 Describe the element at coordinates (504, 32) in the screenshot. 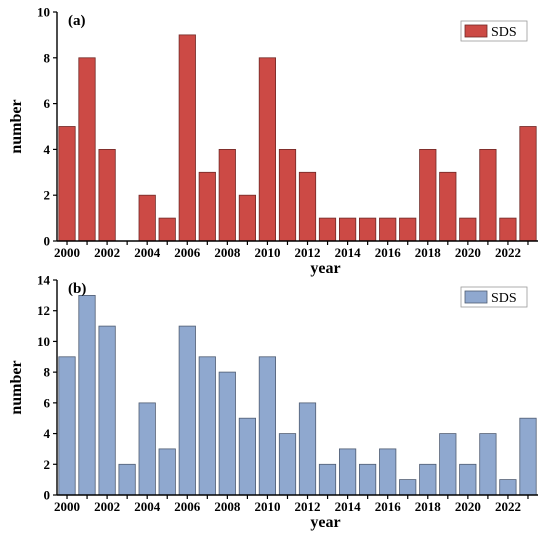

I see `panel-a-legend-label: SDS` at that location.